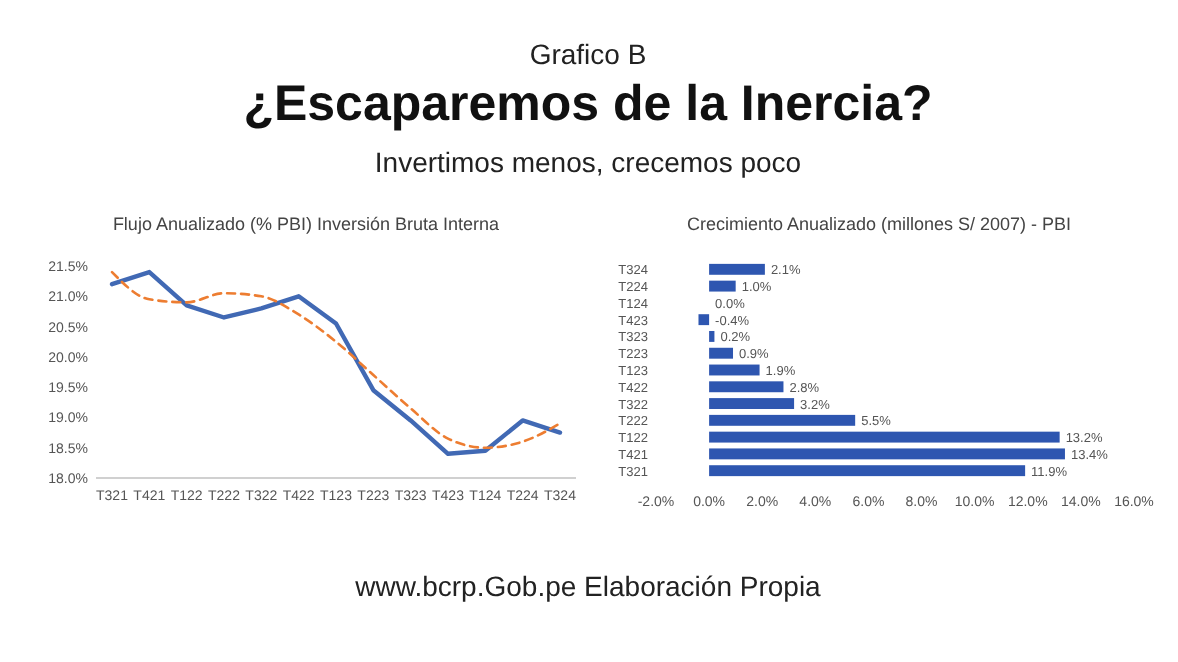 The image size is (1178, 662). Describe the element at coordinates (588, 104) in the screenshot. I see `text: ¿Escaparemos de la Inercia?` at that location.